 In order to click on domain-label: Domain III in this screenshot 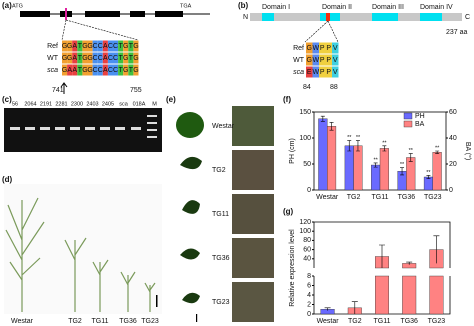, I will do `click(388, 7)`.